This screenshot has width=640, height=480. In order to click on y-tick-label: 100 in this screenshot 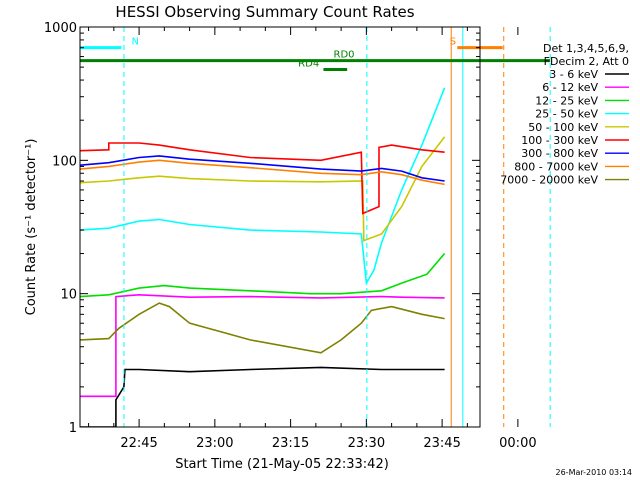, I will do `click(64, 161)`.